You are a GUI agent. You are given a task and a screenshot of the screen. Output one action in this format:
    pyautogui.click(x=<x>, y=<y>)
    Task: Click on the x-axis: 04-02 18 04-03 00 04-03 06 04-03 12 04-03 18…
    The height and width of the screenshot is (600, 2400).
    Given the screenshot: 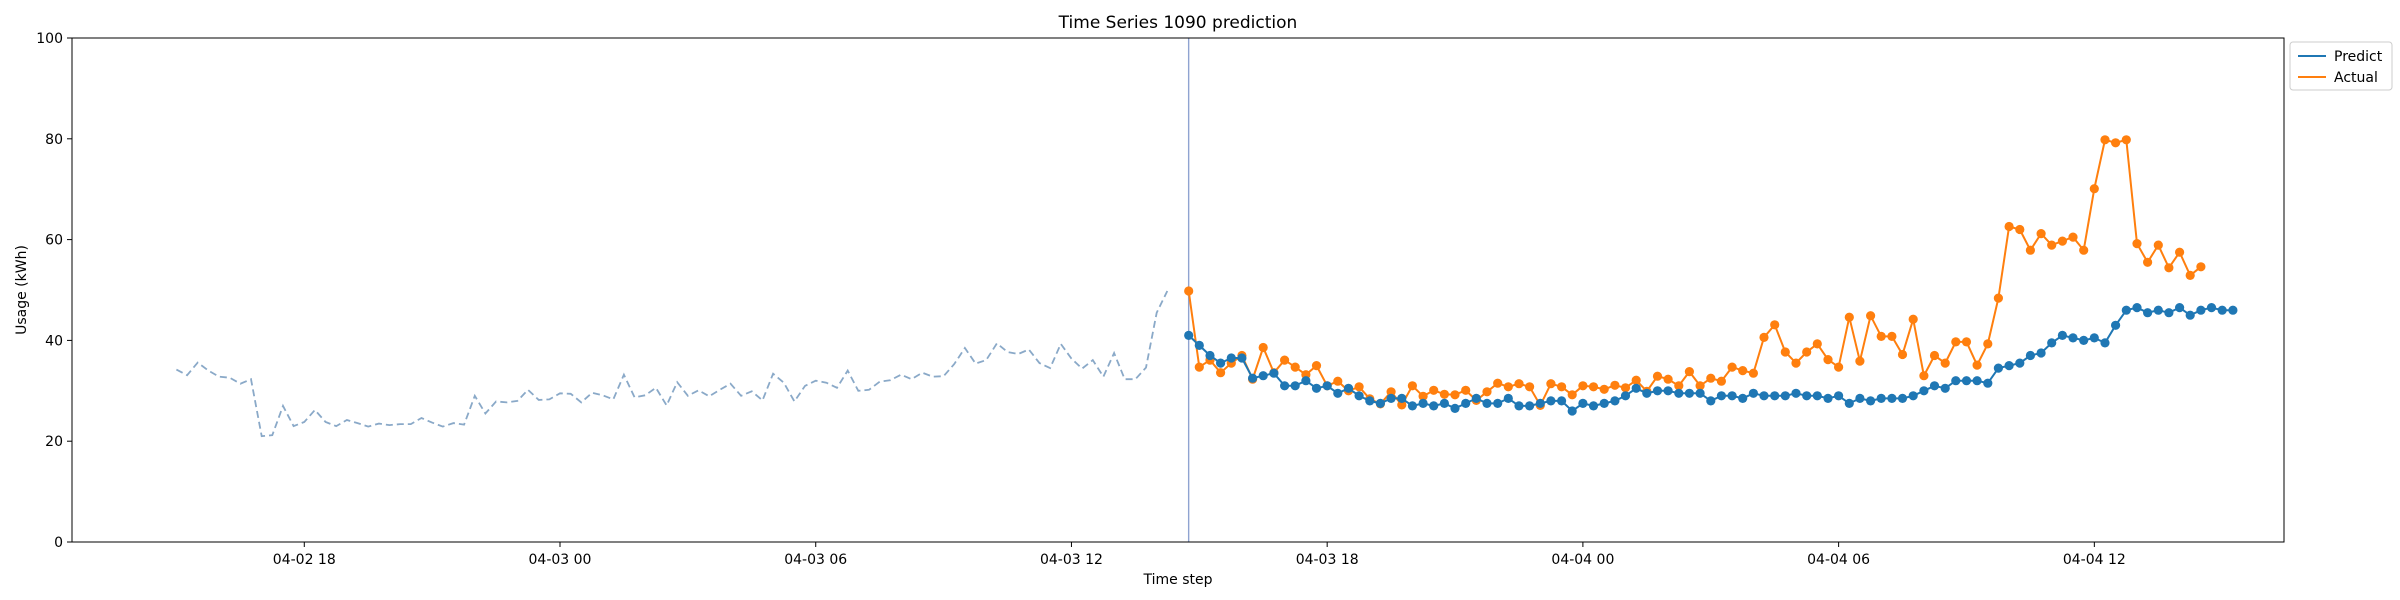 What is the action you would take?
    pyautogui.click(x=1199, y=555)
    